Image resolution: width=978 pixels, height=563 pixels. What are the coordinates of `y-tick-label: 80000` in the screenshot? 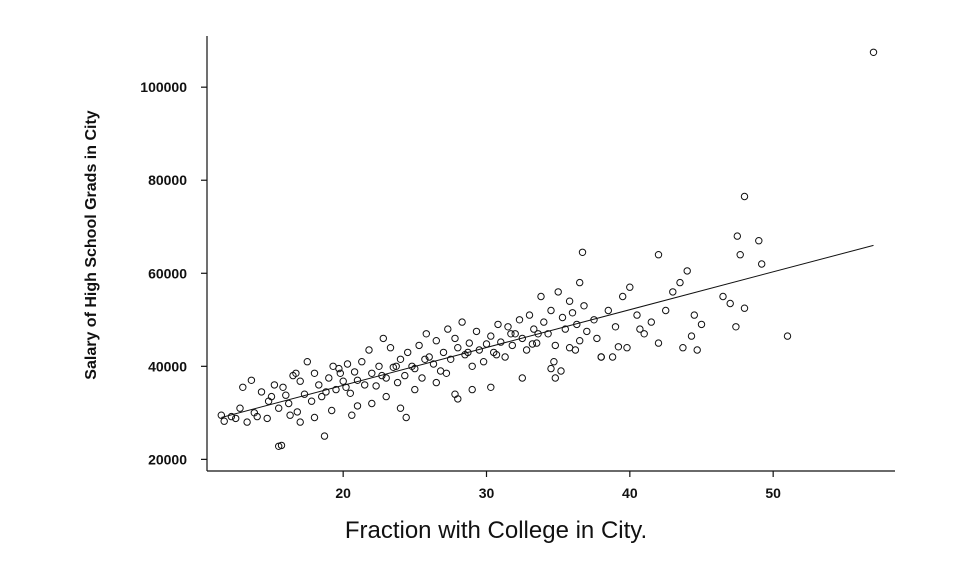 It's located at (167, 180).